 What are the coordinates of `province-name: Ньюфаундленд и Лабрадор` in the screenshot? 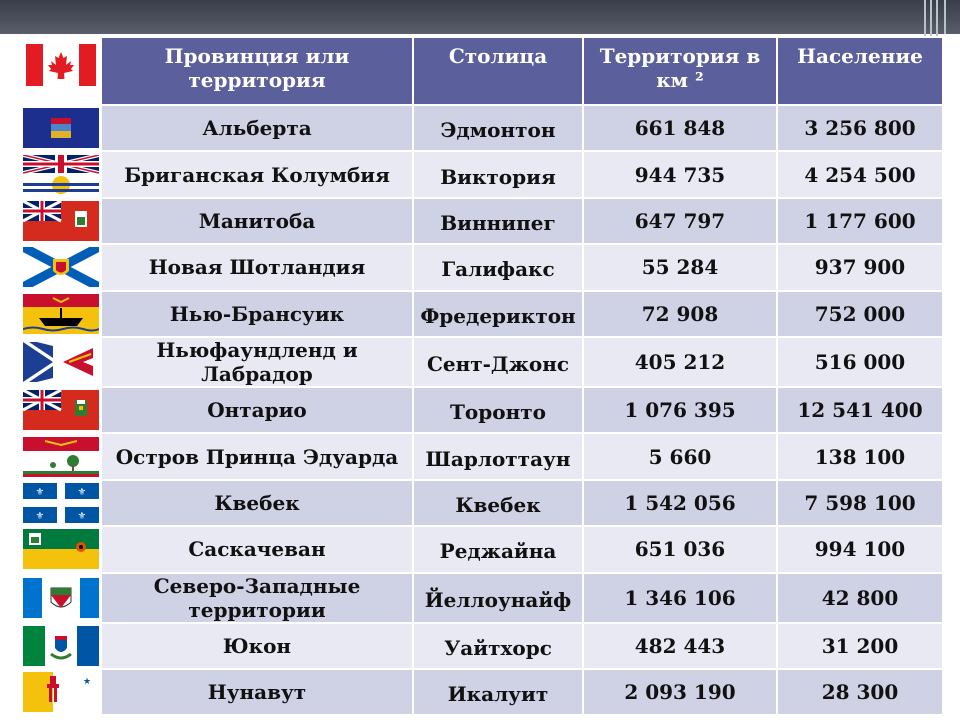 It's located at (257, 361).